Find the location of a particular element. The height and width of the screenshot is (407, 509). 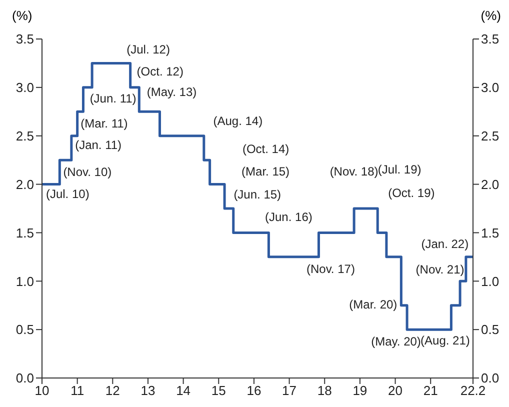

x-tick-label: 10 is located at coordinates (42, 390).